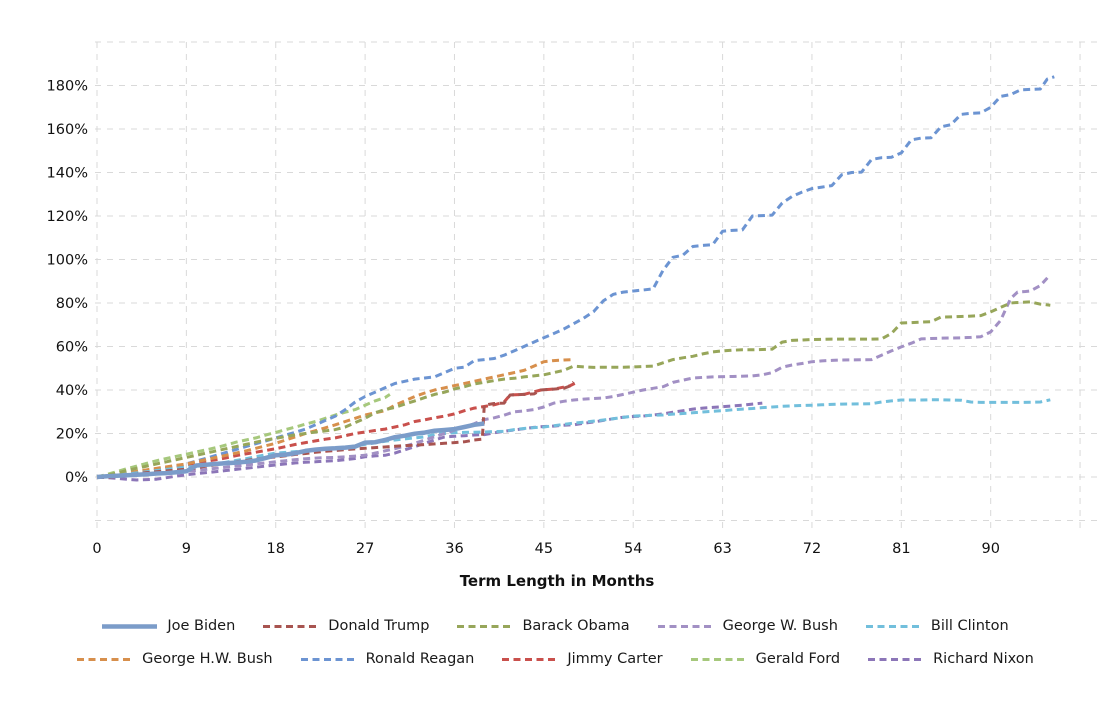 Image resolution: width=1110 pixels, height=712 pixels. What do you see at coordinates (186, 549) in the screenshot?
I see `x-tick-label: 9` at bounding box center [186, 549].